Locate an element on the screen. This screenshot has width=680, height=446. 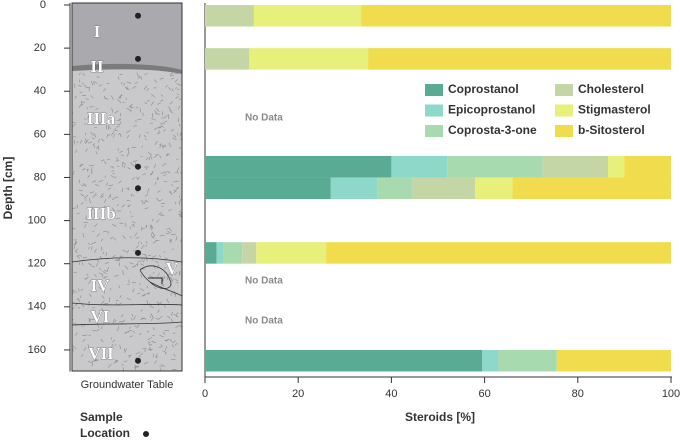
unit-label: IIIa is located at coordinates (101, 118).